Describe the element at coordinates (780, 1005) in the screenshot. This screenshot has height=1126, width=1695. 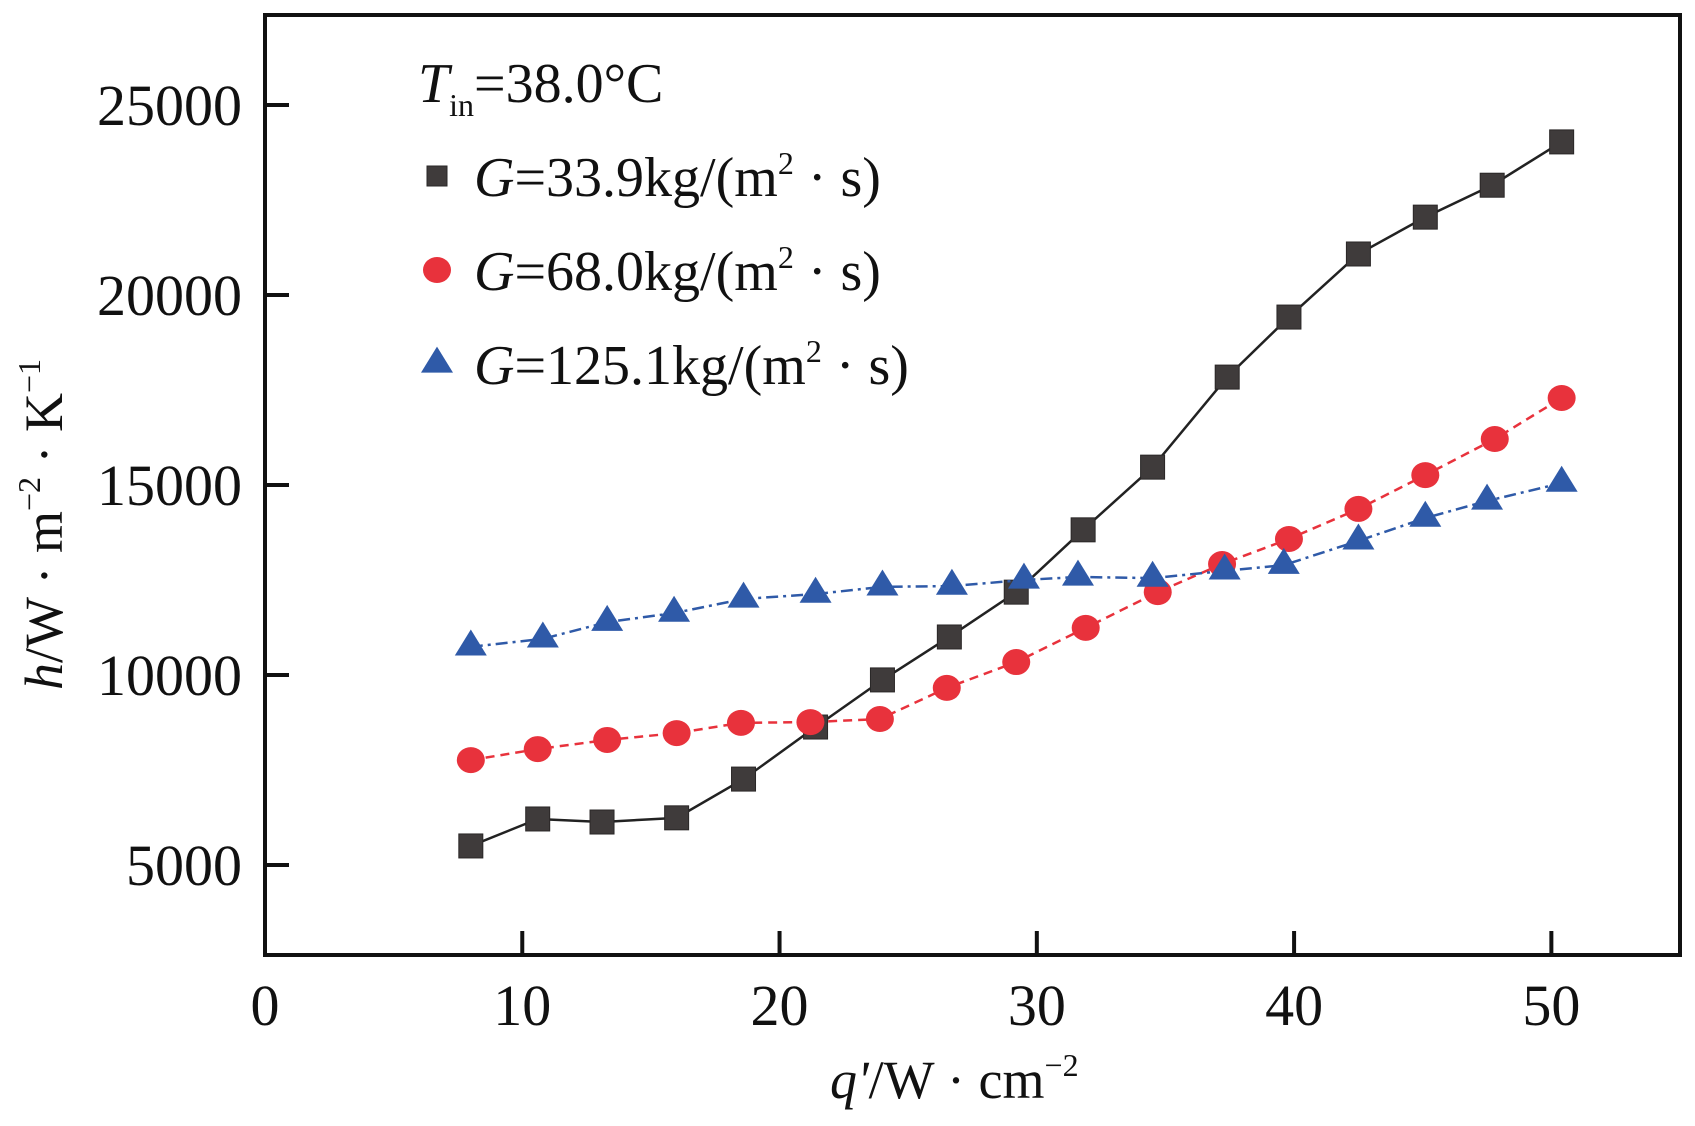
I see `x-tick-label: 20` at that location.